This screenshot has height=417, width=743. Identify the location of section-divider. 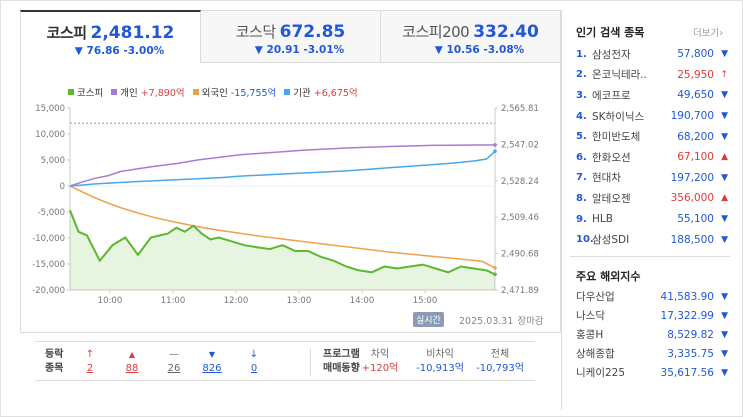
(650, 256).